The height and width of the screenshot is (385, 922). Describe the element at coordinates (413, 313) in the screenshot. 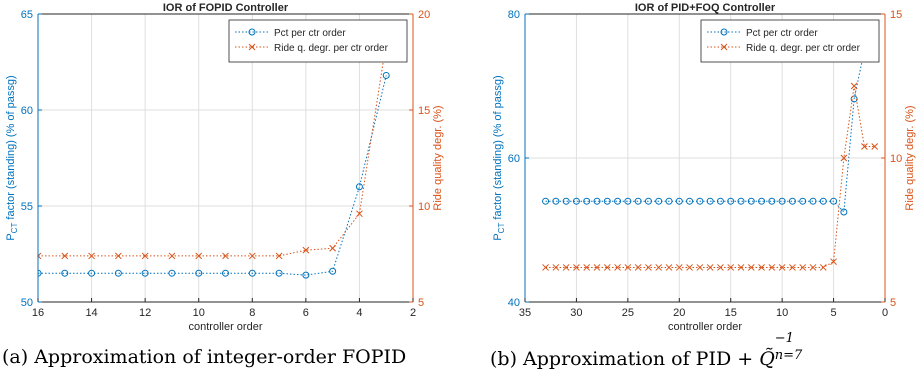

I see `x-tick-label: 2` at that location.